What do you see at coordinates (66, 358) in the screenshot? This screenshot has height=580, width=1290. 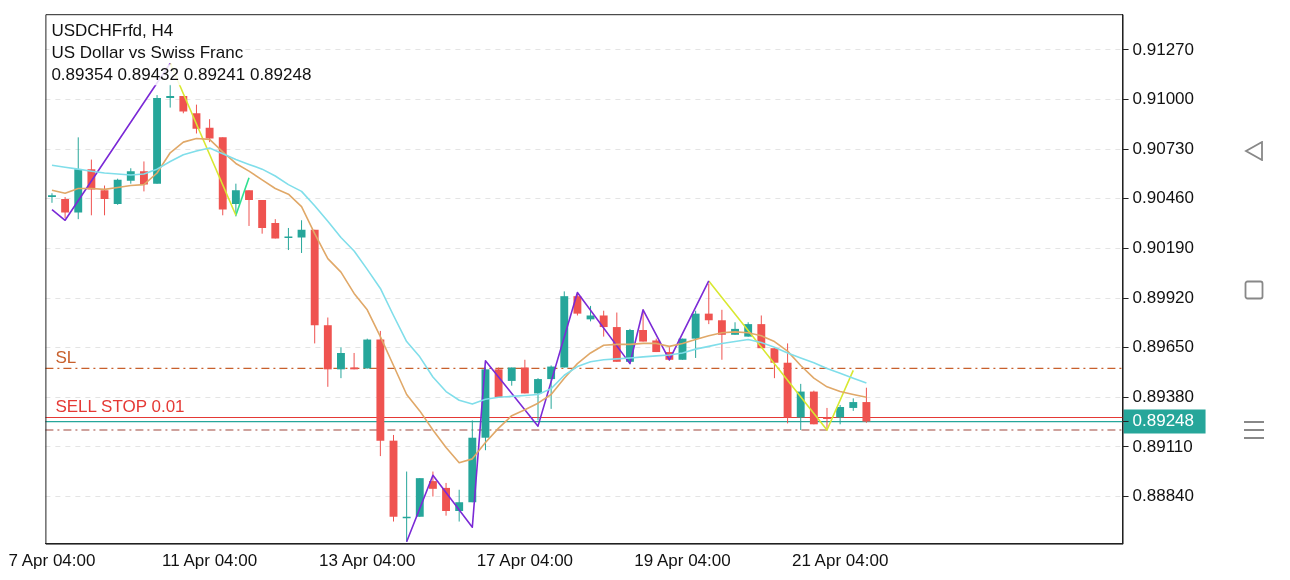 I see `ref-line-label: SL` at bounding box center [66, 358].